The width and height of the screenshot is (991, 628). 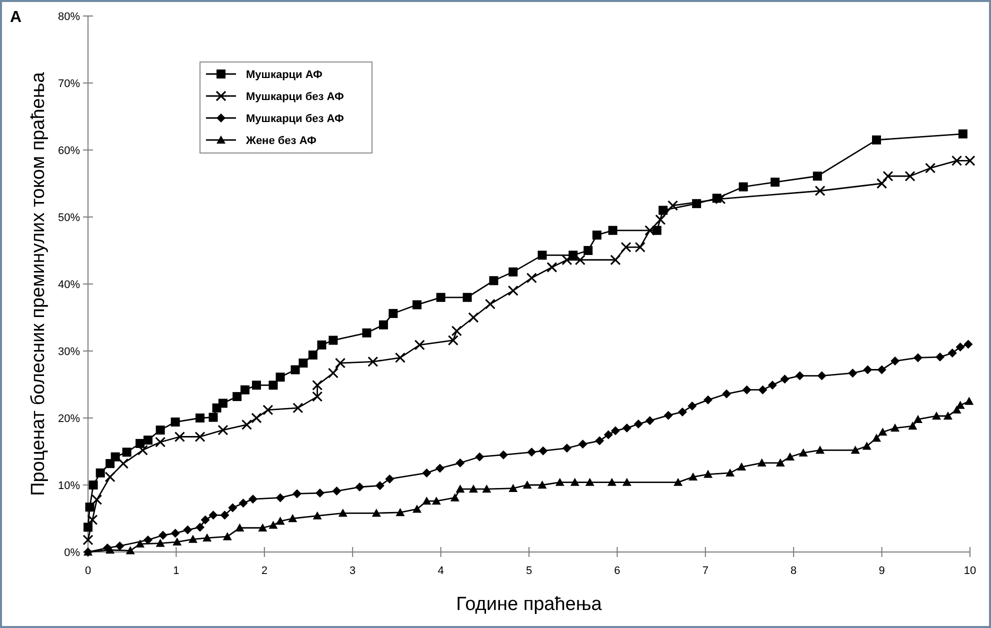 What do you see at coordinates (353, 571) in the screenshot?
I see `x-tick-label: 3` at bounding box center [353, 571].